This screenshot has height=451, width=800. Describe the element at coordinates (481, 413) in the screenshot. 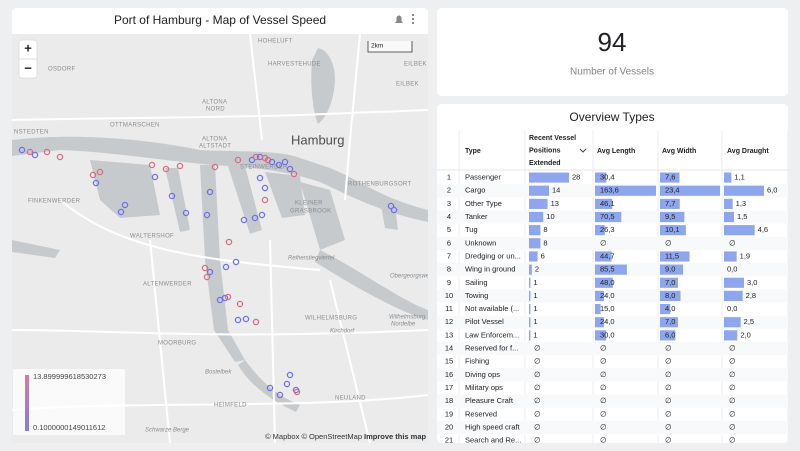

I see `type-cell: Reserved` at that location.